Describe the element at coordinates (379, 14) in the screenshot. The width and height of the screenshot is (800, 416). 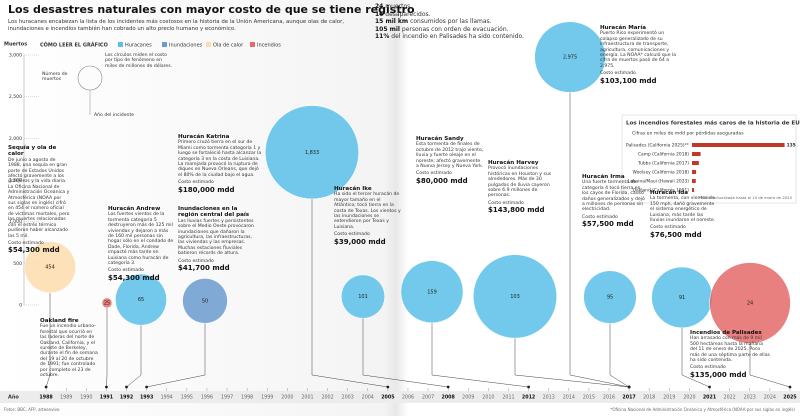
I see `fact-lead: 16` at that location.